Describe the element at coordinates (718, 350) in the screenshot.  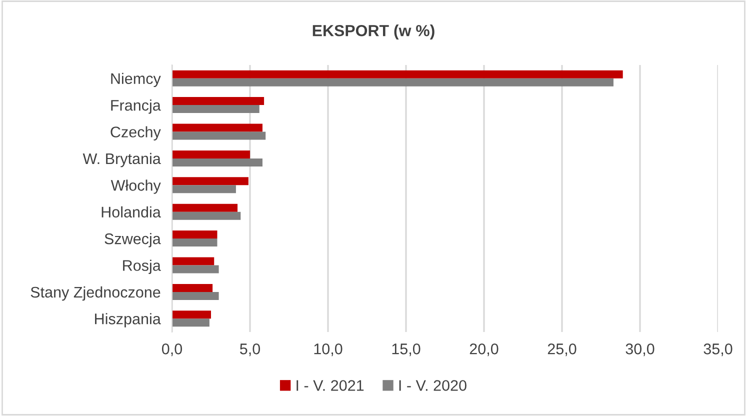
I see `x-tick-label: 35,0` at that location.